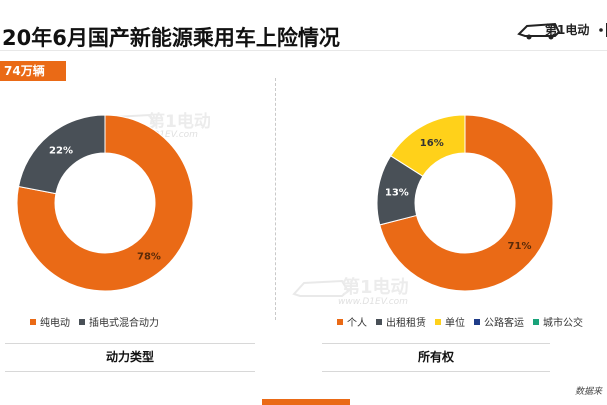 The height and width of the screenshot is (405, 607). I want to click on legend-item-1-2: 单位, so click(450, 321).